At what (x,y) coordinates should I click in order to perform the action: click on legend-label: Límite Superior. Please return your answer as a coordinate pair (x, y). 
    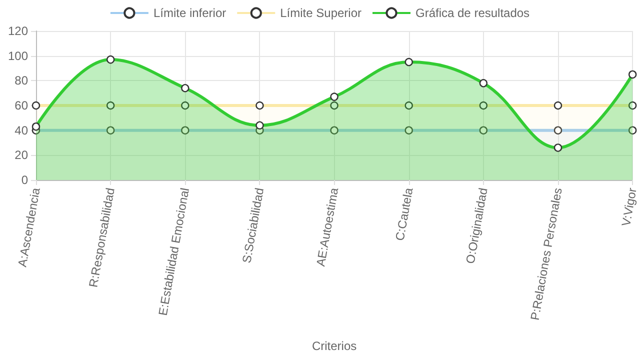
    Looking at the image, I should click on (321, 13).